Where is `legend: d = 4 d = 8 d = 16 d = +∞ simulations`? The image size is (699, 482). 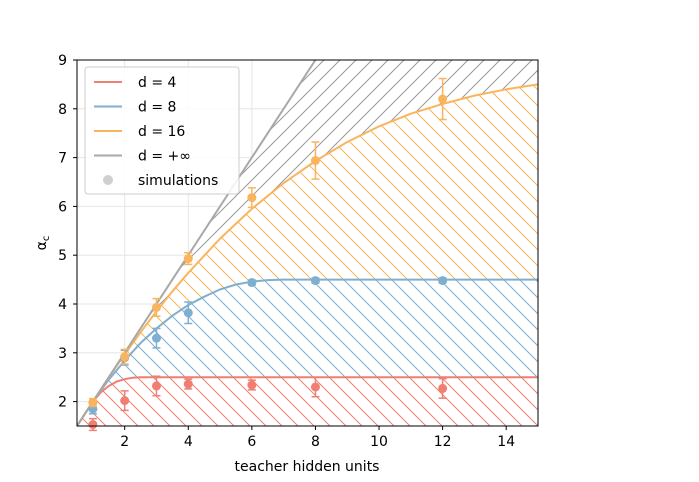
legend: d = 4 d = 8 d = 16 d = +∞ simulations is located at coordinates (162, 130).